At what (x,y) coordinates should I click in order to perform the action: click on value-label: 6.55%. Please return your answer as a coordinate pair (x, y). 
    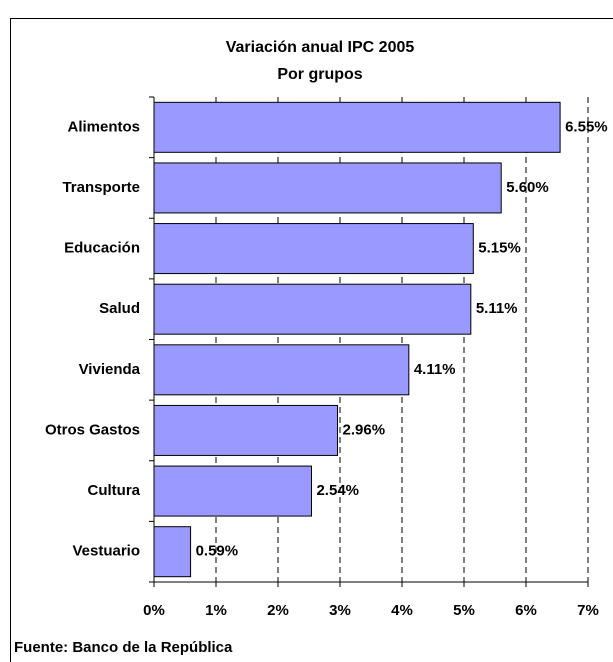
    Looking at the image, I should click on (586, 126).